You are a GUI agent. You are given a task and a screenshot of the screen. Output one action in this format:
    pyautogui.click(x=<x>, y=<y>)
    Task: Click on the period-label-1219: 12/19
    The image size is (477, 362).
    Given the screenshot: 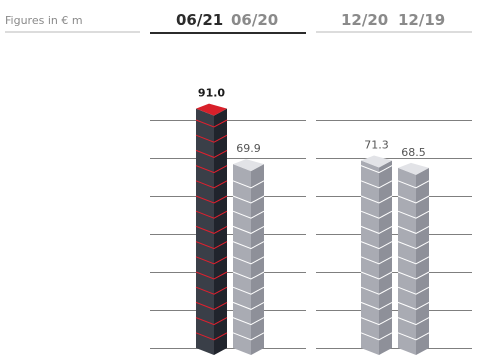 What is the action you would take?
    pyautogui.click(x=421, y=20)
    